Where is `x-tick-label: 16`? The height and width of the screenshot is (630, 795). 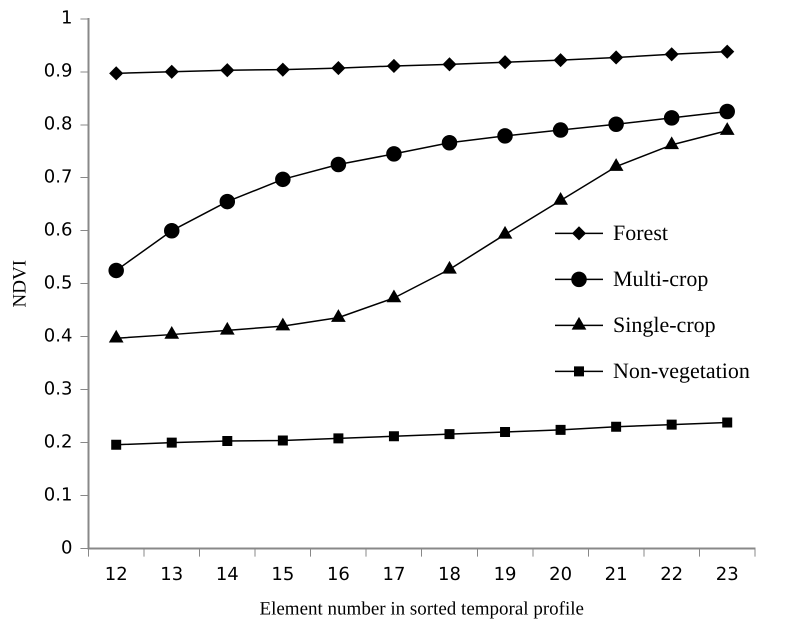 x-tick-label: 16 is located at coordinates (338, 575).